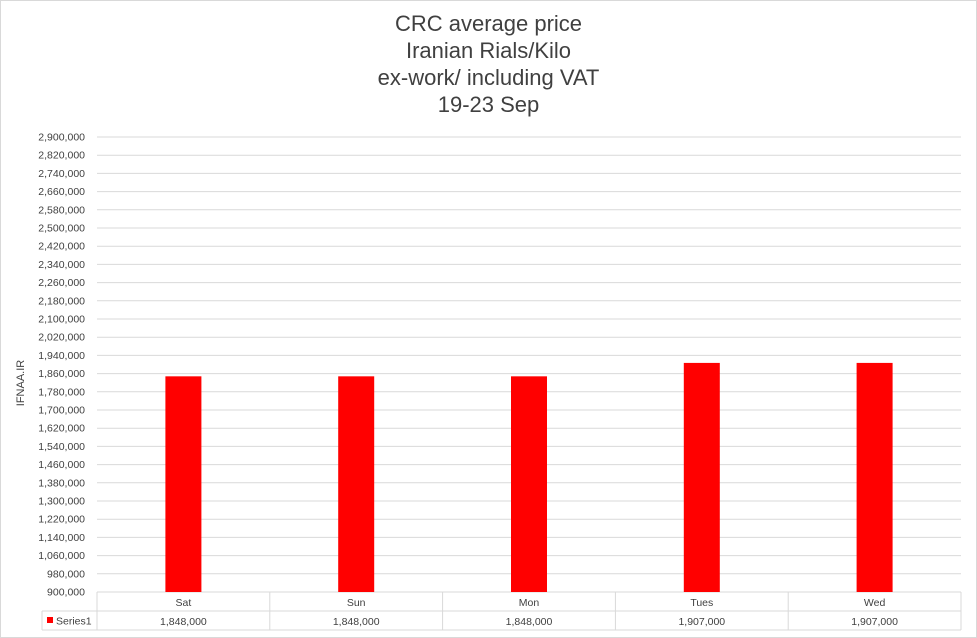  I want to click on bar-tues, so click(701, 477).